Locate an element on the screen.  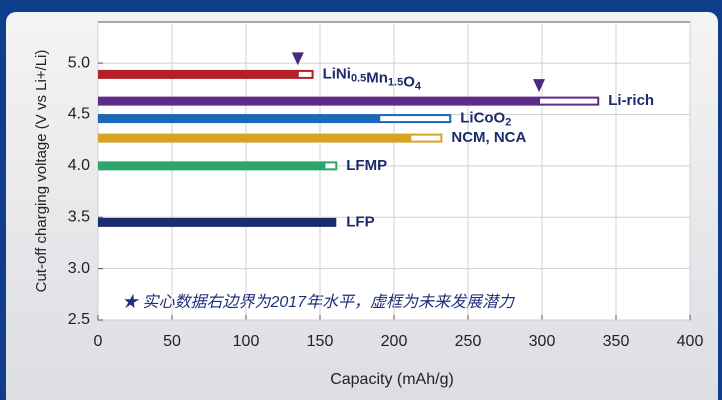
y-tick-label: 5.0 is located at coordinates (79, 62).